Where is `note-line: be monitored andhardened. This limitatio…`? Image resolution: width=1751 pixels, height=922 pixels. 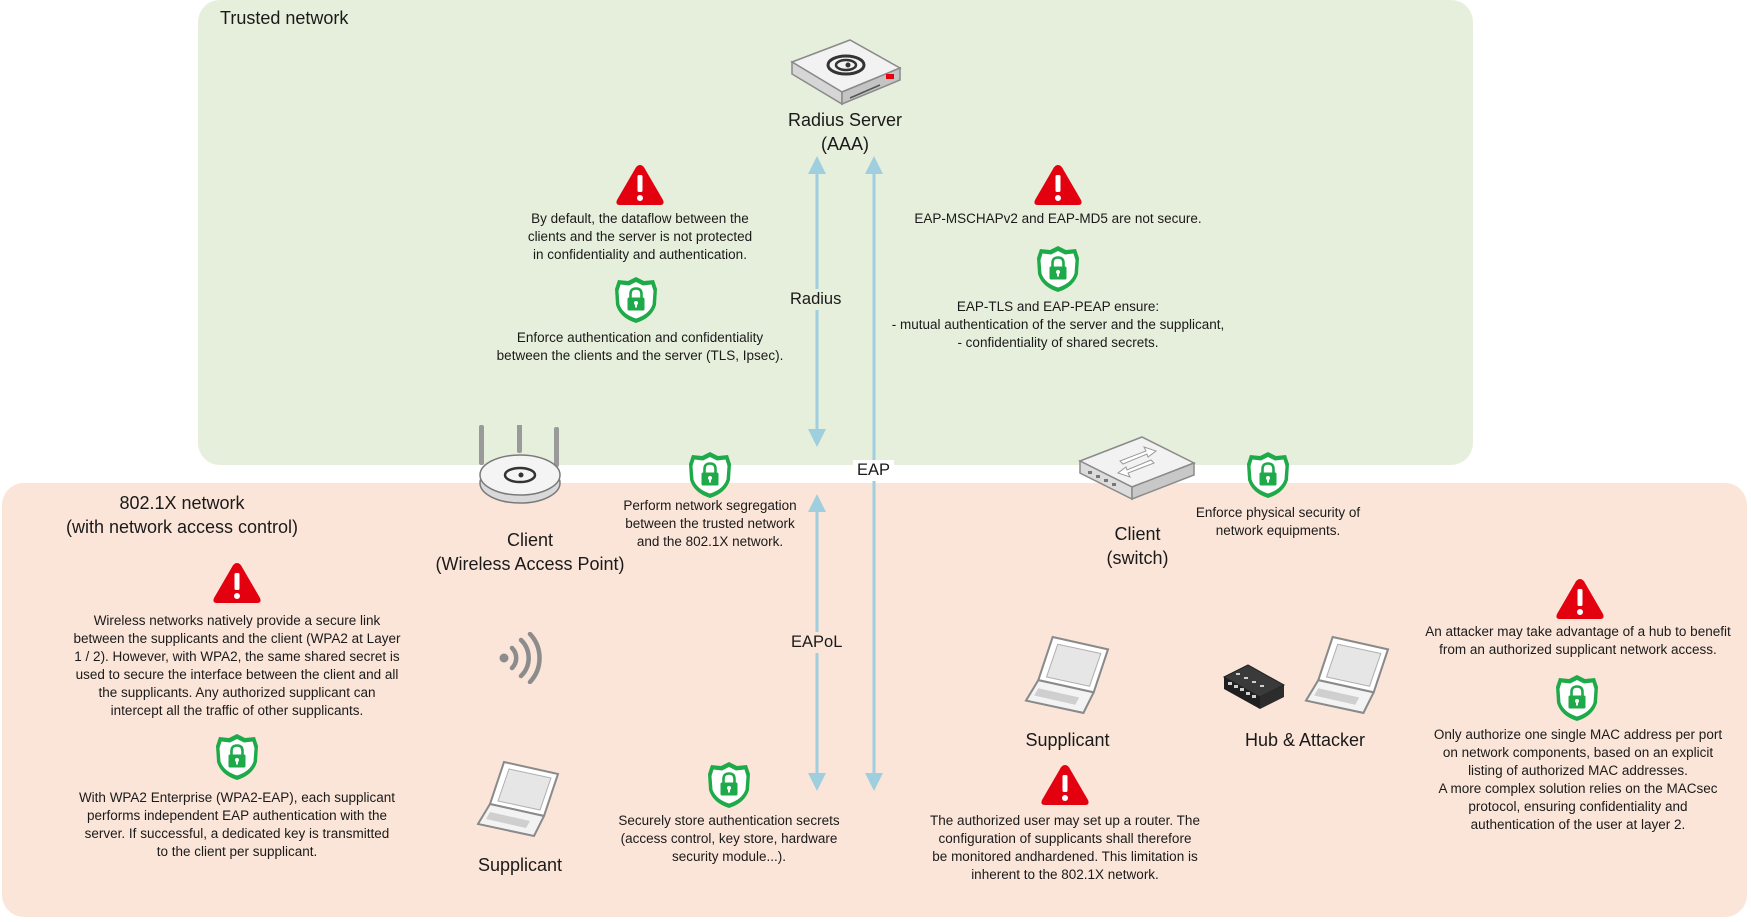 note-line: be monitored andhardened. This limitatio… is located at coordinates (1065, 856).